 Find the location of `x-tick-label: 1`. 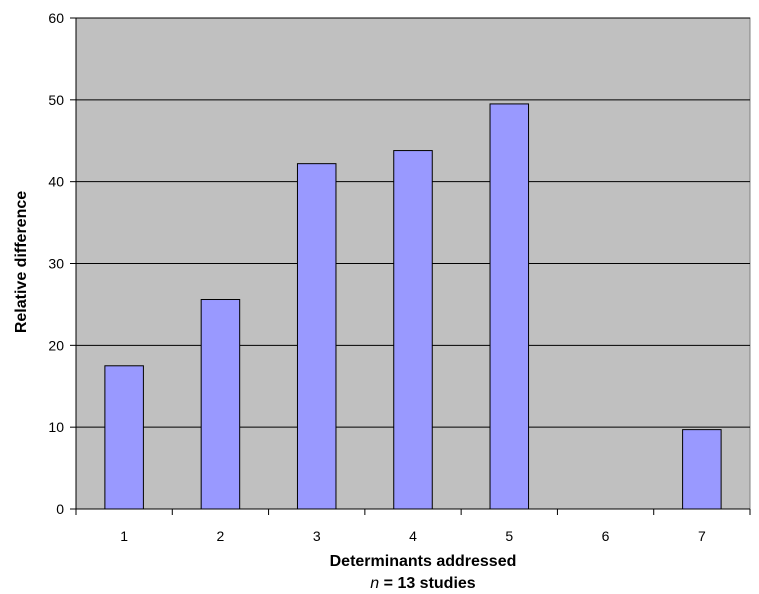

x-tick-label: 1 is located at coordinates (124, 536).